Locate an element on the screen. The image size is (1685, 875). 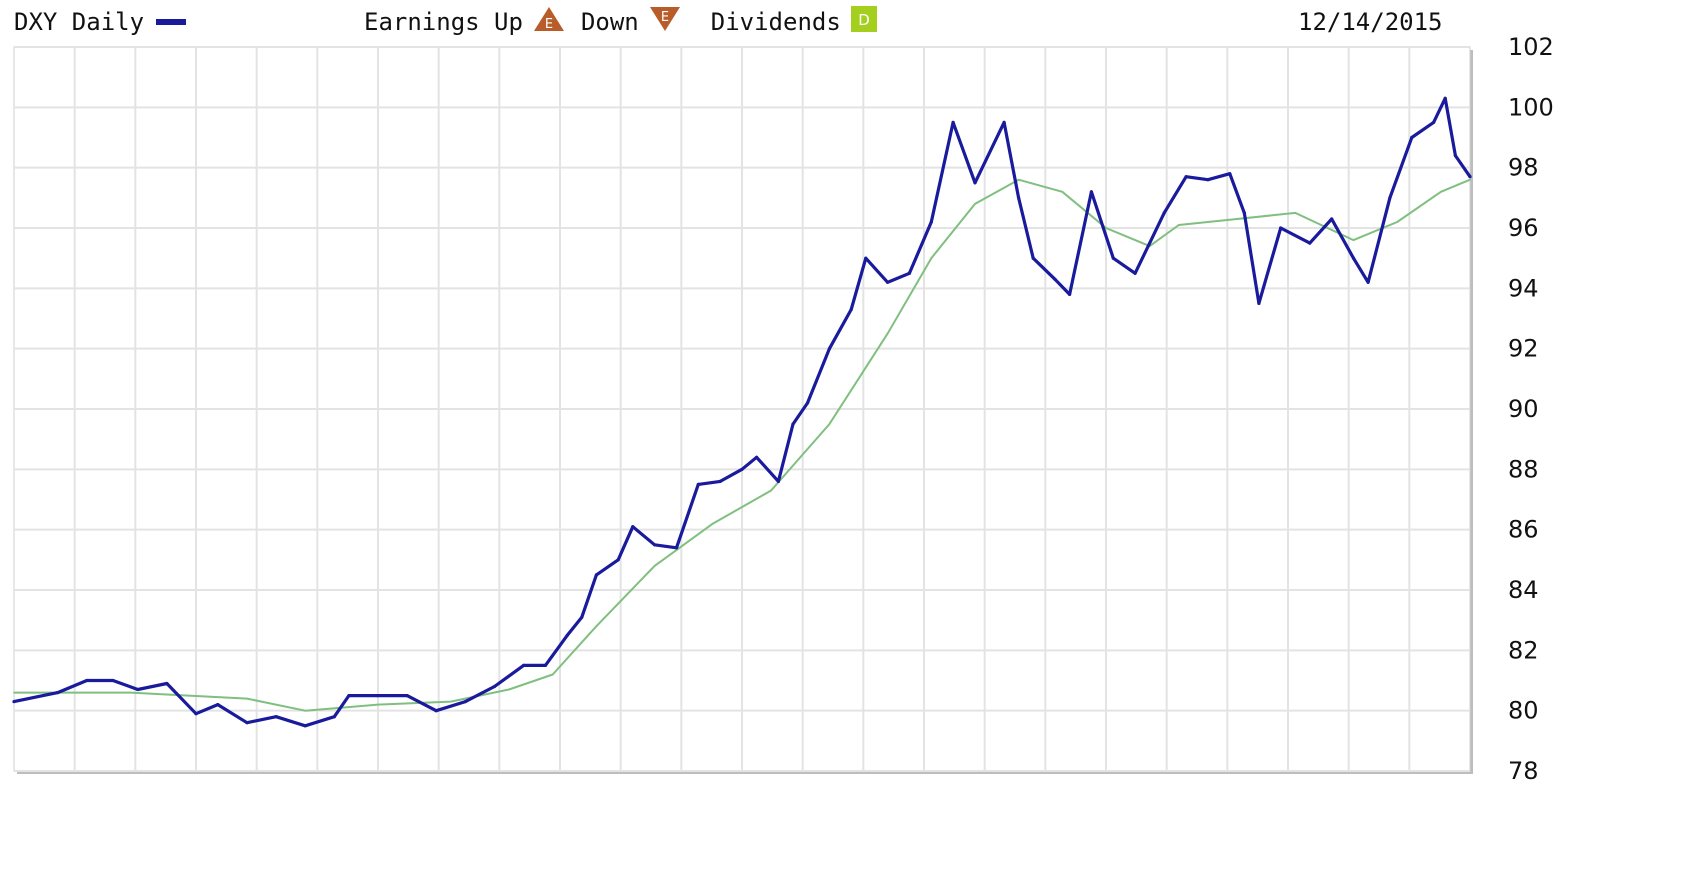
date-label: 12/14/2015 is located at coordinates (1370, 22).